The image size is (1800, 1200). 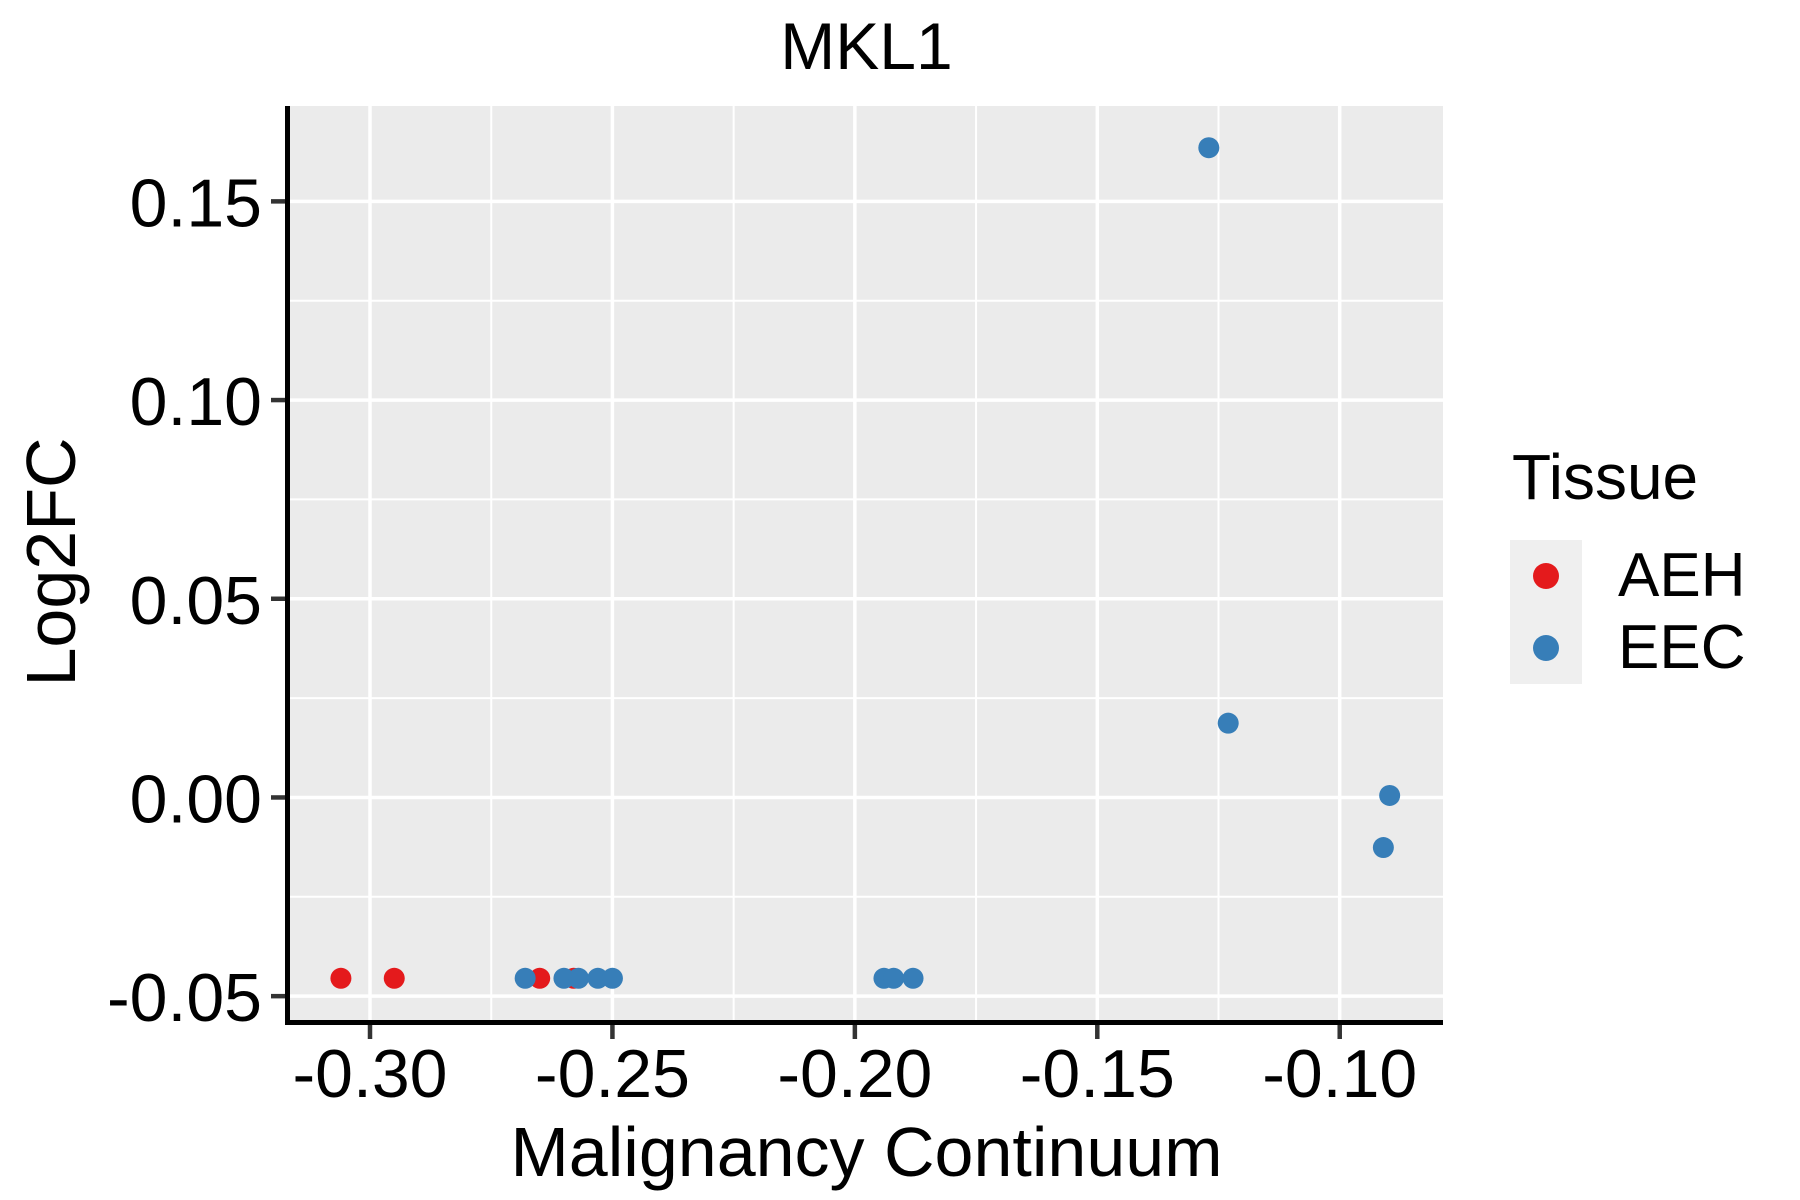 What do you see at coordinates (184, 998) in the screenshot?
I see `y-tick-label: -0.05` at bounding box center [184, 998].